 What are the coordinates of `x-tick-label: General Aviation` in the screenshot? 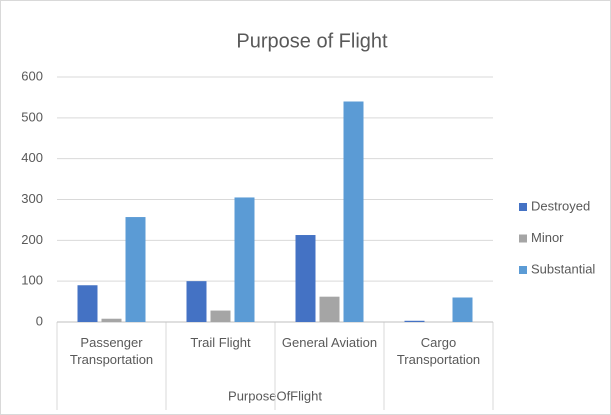 It's located at (329, 342).